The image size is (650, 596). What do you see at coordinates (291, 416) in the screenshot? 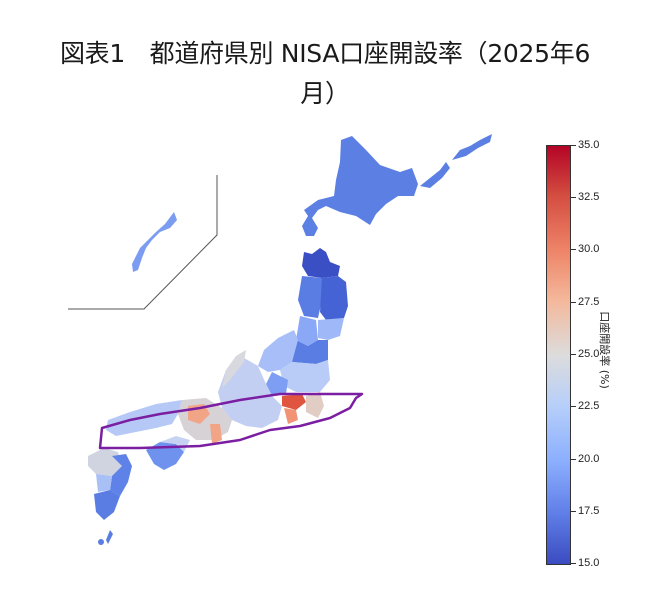
I see `region-kanagawa` at bounding box center [291, 416].